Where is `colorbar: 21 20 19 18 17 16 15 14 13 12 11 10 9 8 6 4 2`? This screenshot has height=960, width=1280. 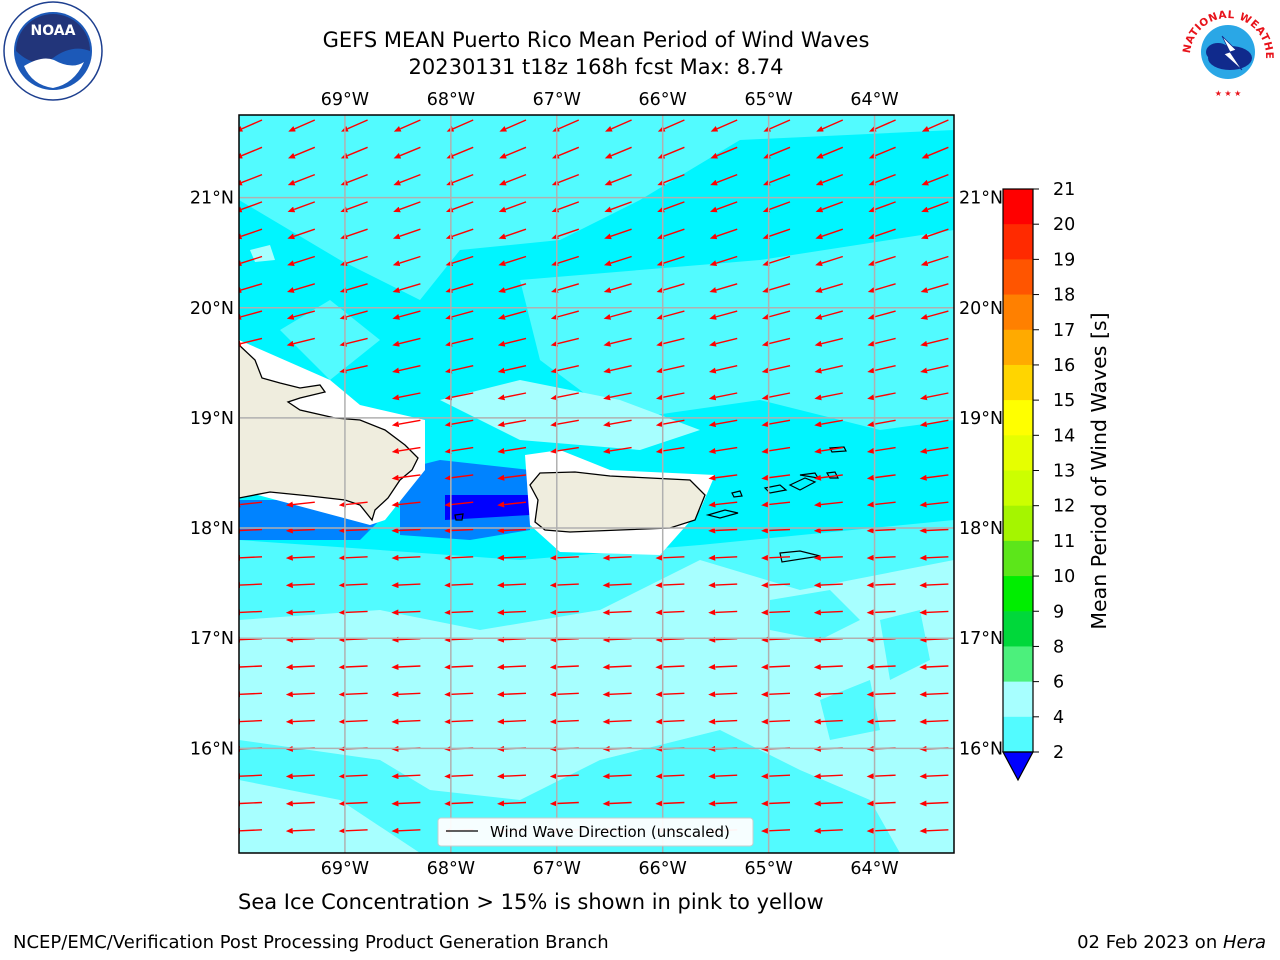
colorbar: 21 20 19 18 17 16 15 14 13 12 11 10 9 8 6 4 2 is located at coordinates (1038, 481).